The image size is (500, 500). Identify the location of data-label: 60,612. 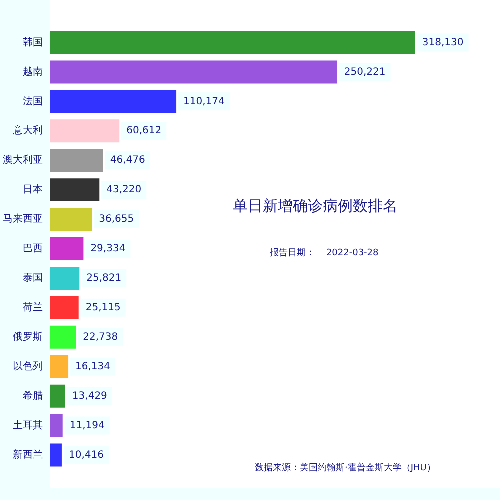
(144, 131).